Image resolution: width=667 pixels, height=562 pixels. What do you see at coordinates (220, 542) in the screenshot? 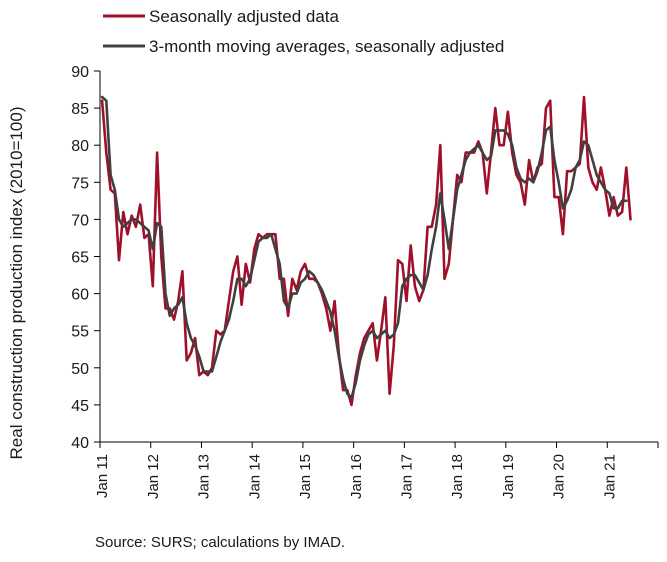
I see `source-note: Source: SURS; calculations by IMAD.` at bounding box center [220, 542].